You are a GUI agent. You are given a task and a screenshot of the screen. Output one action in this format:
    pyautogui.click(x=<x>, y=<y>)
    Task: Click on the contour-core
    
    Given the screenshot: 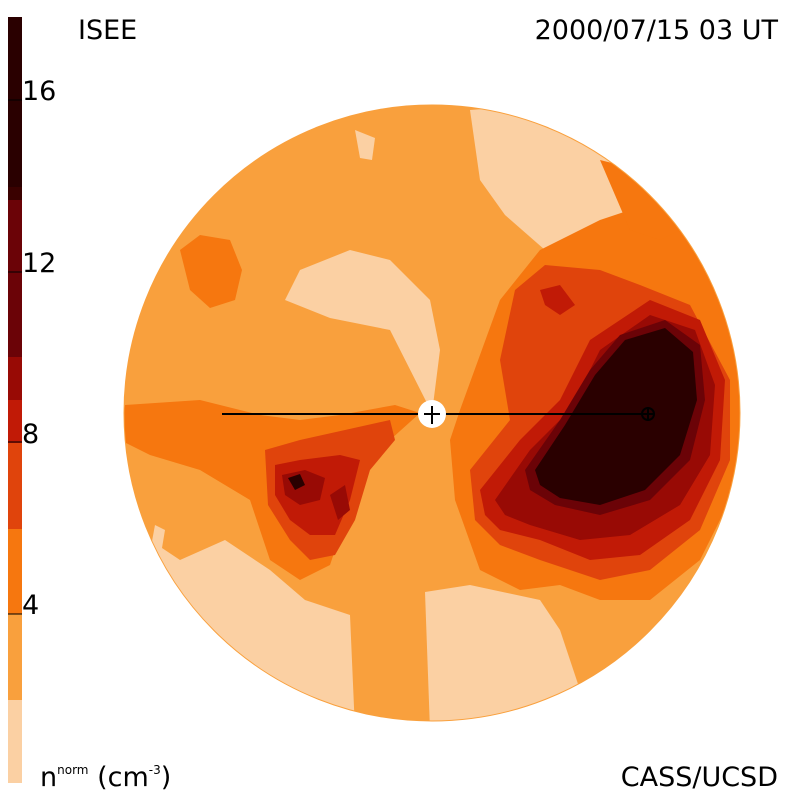 What is the action you would take?
    pyautogui.click(x=616, y=416)
    